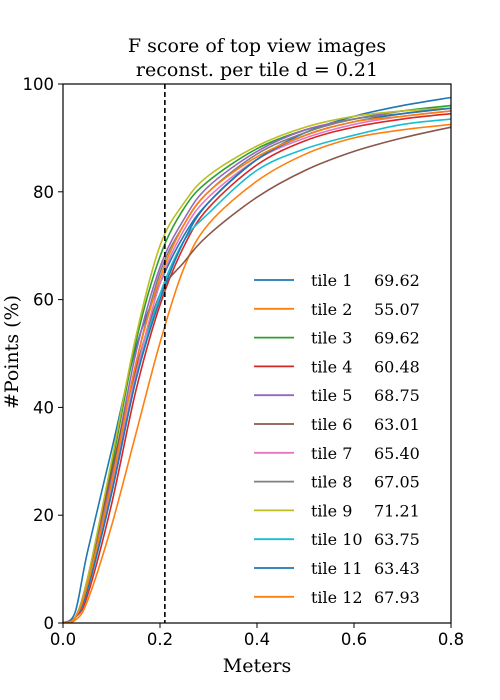 The width and height of the screenshot is (500, 700). I want to click on x-tick-label: 0.8, so click(451, 639).